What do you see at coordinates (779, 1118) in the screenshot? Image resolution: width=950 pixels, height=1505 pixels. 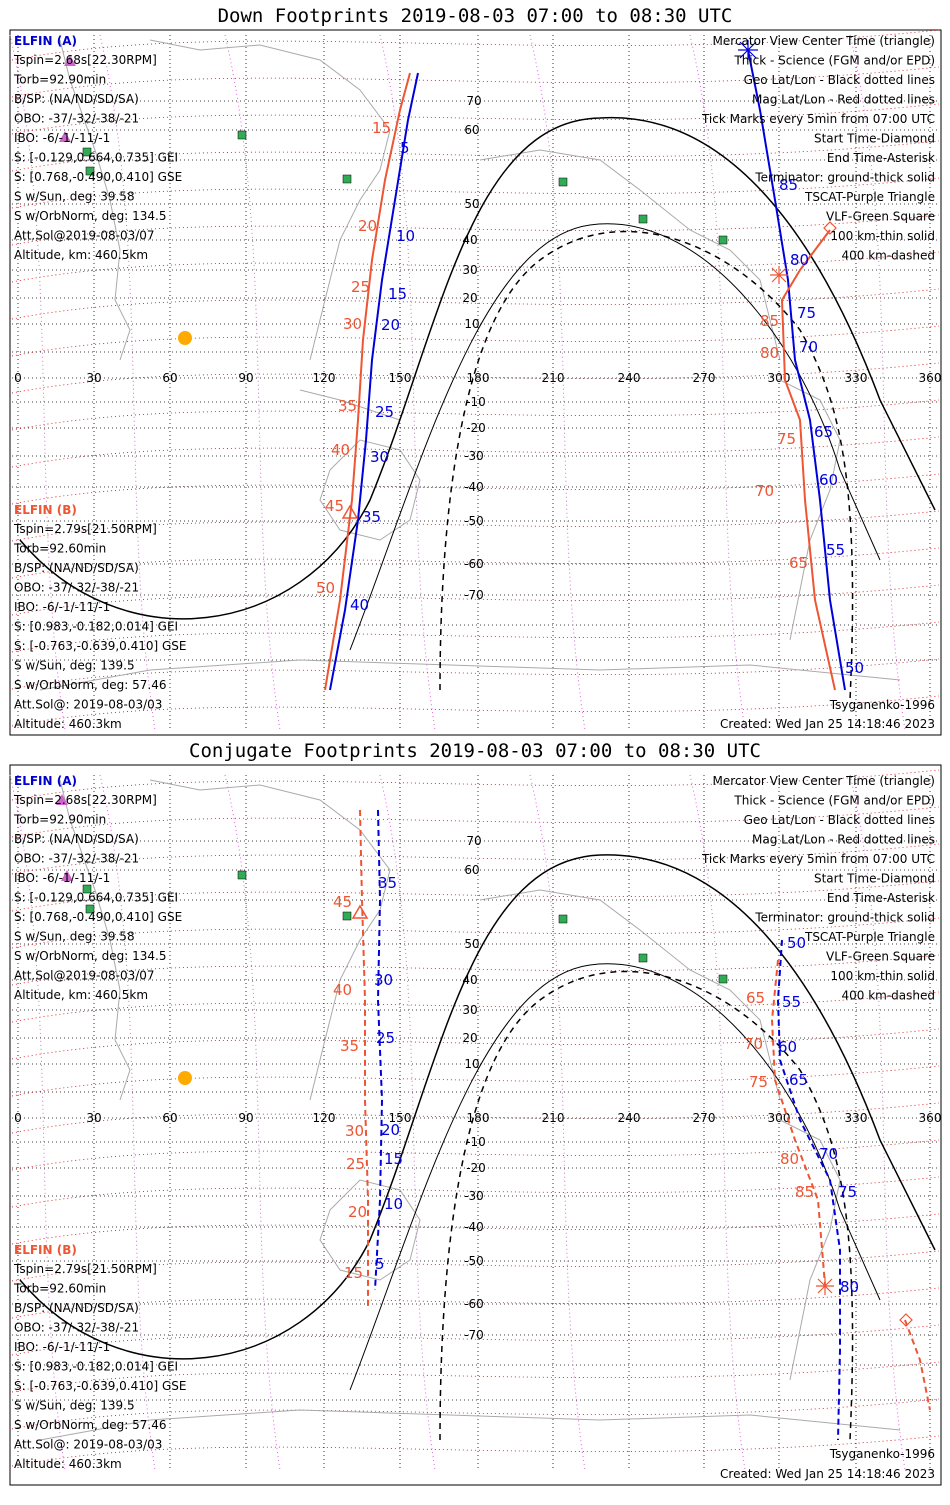 I see `lon-tick-label: 300` at bounding box center [779, 1118].